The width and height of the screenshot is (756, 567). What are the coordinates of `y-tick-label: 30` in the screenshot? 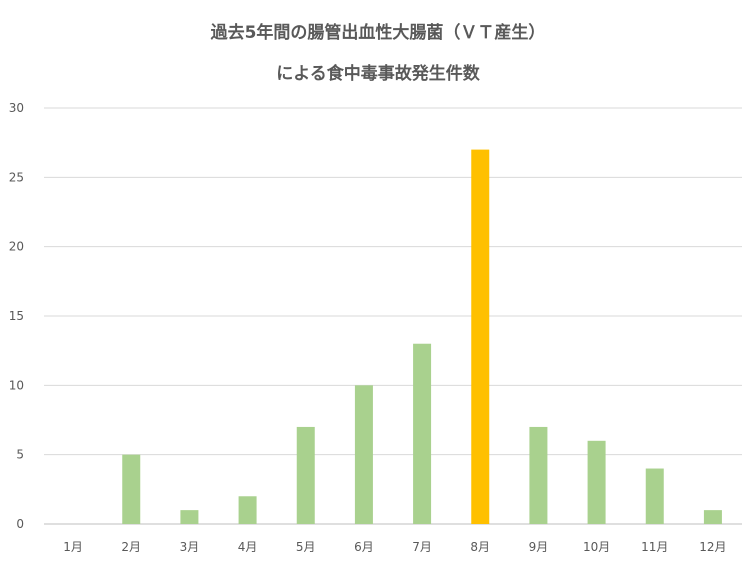 It's located at (16, 108).